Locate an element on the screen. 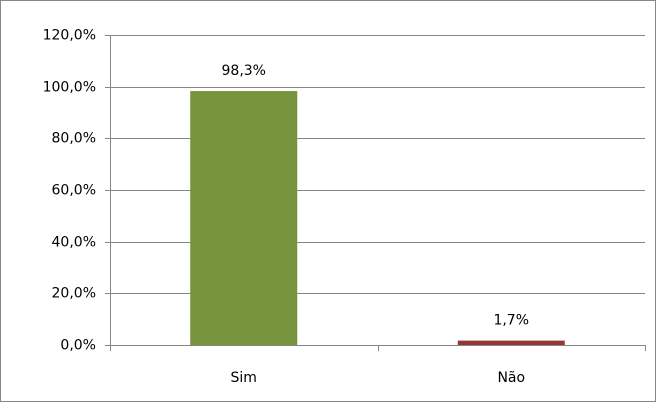  x-tick-label: Não is located at coordinates (511, 378).